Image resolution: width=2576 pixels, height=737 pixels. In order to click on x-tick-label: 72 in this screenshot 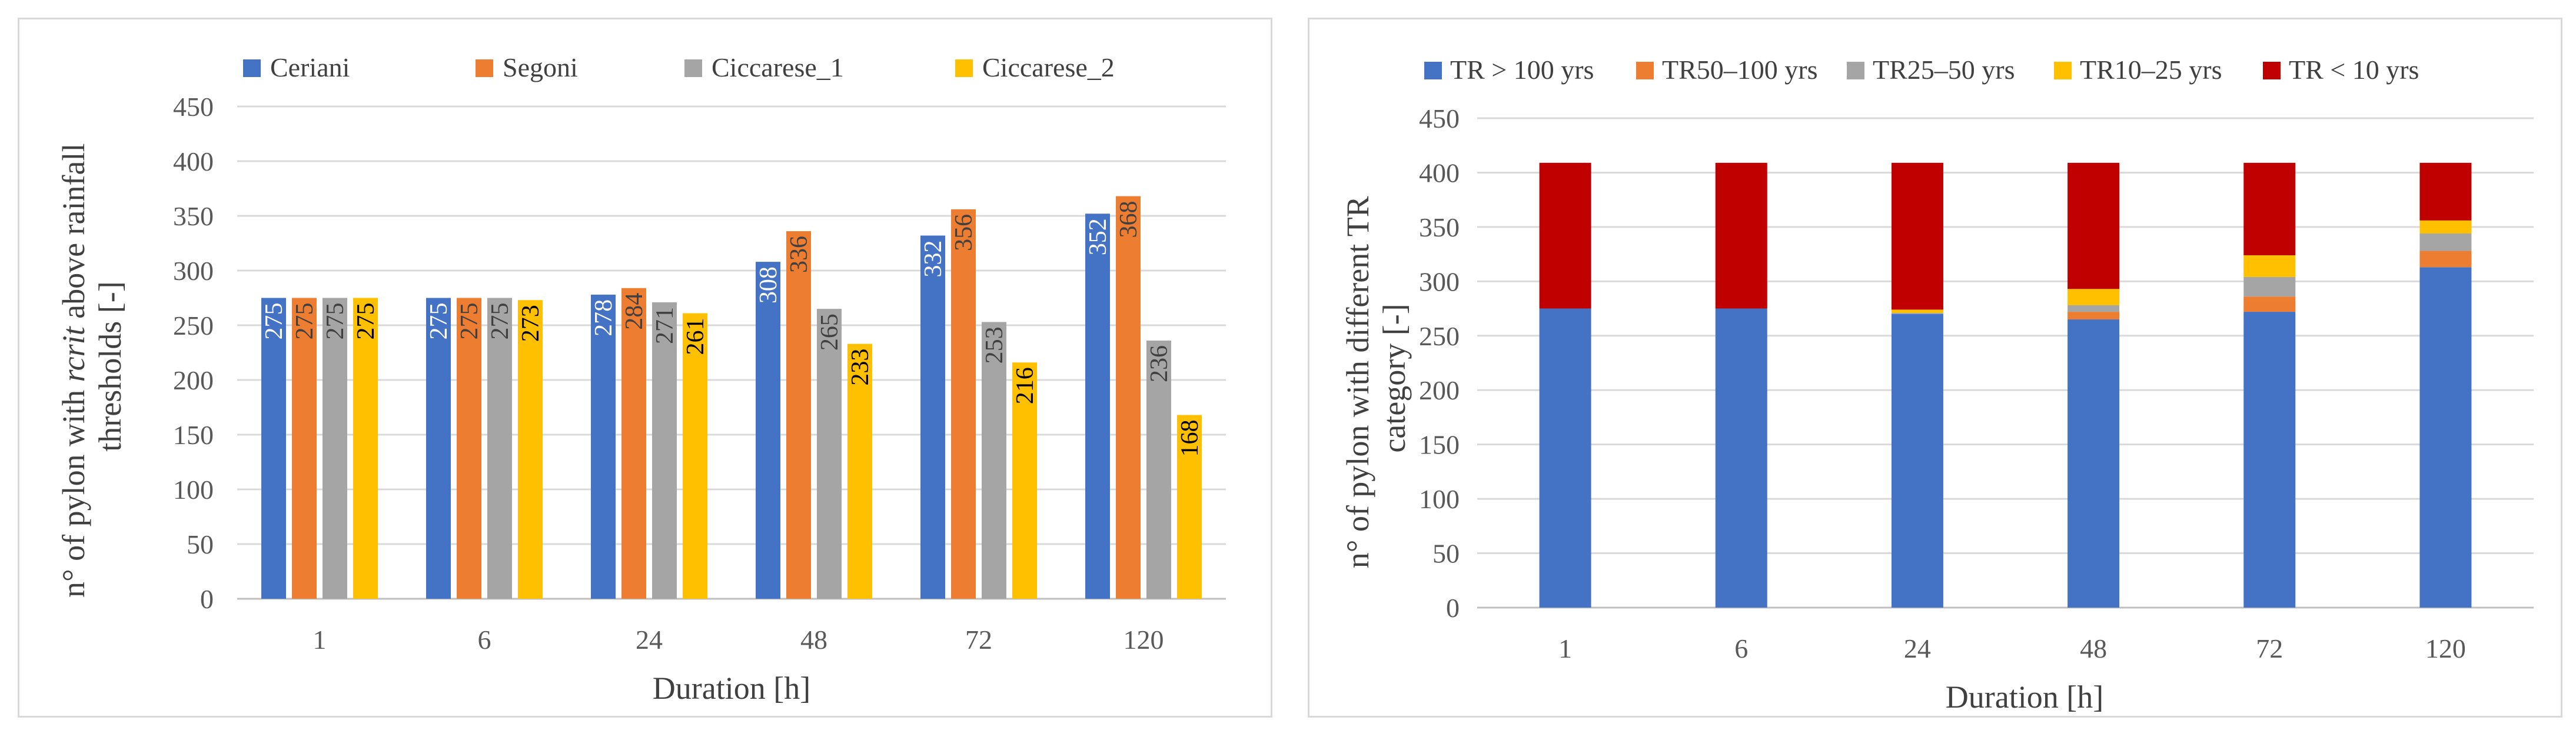, I will do `click(978, 640)`.